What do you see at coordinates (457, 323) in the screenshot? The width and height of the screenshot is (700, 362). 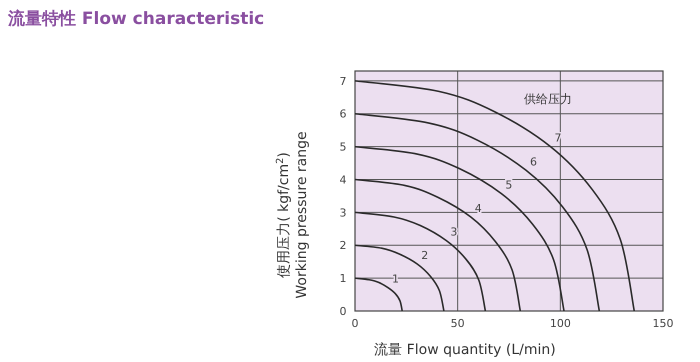 I see `x-tick-label: 50` at bounding box center [457, 323].